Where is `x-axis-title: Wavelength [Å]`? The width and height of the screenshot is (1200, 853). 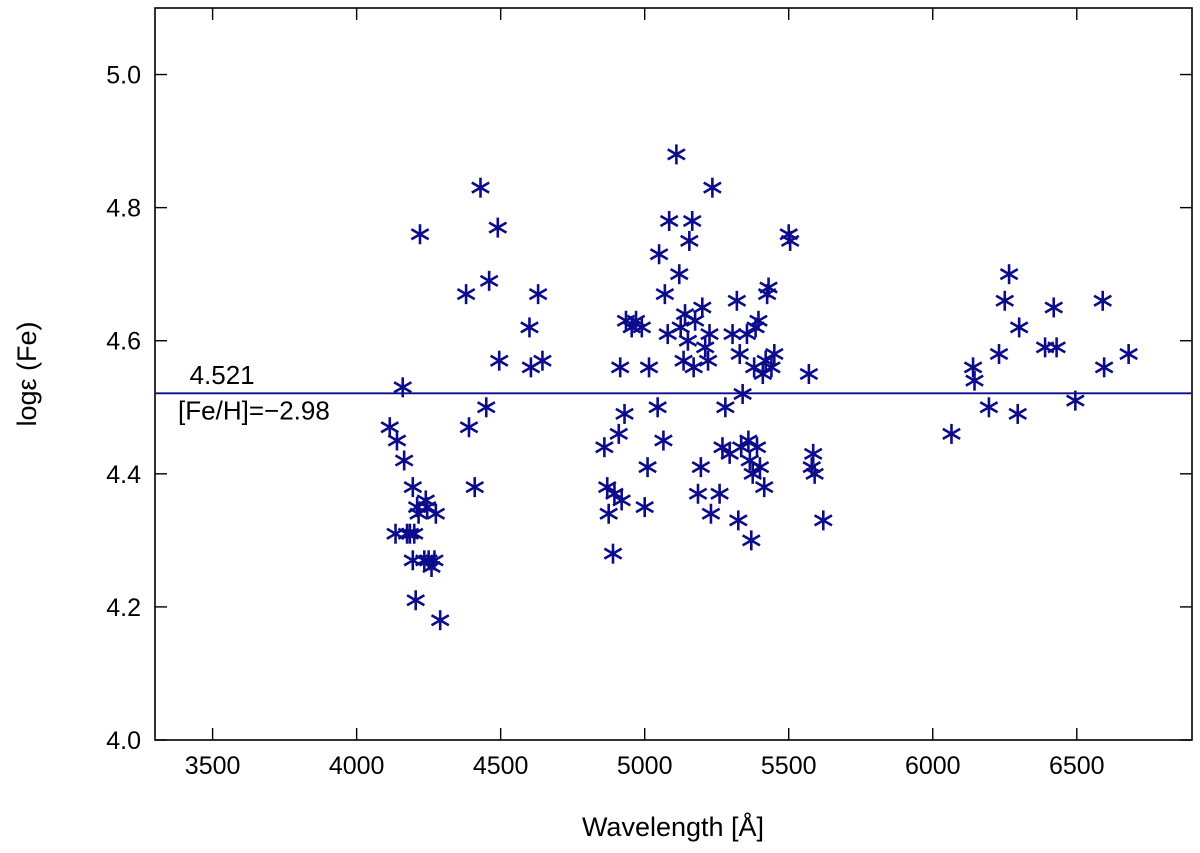 x-axis-title: Wavelength [Å] is located at coordinates (673, 826).